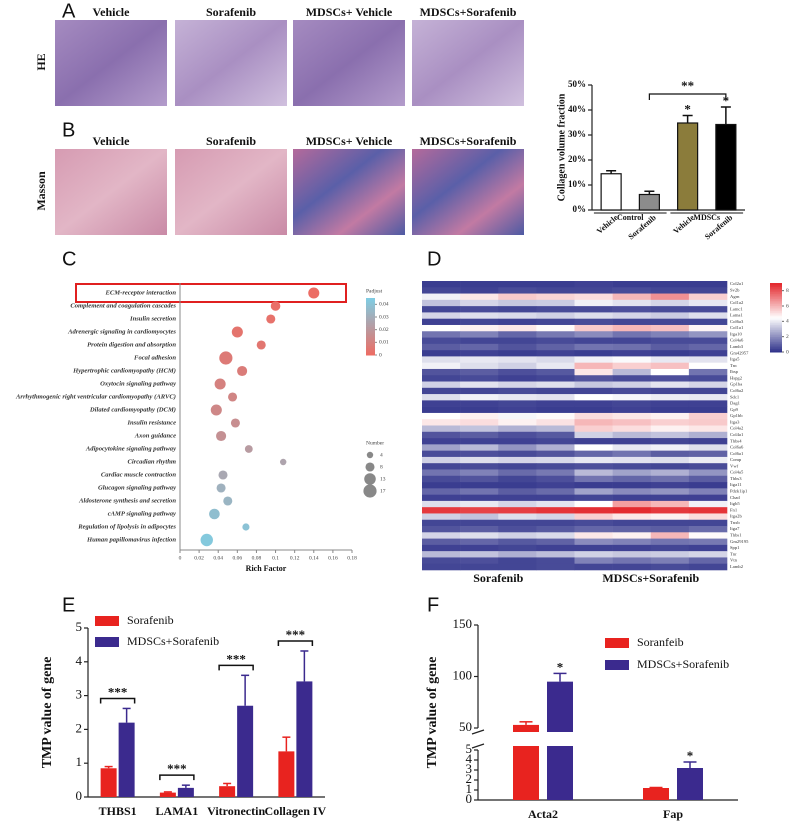 The width and height of the screenshot is (796, 833). What do you see at coordinates (296, 811) in the screenshot?
I see `x-tick-label: Collagen IV` at bounding box center [296, 811].